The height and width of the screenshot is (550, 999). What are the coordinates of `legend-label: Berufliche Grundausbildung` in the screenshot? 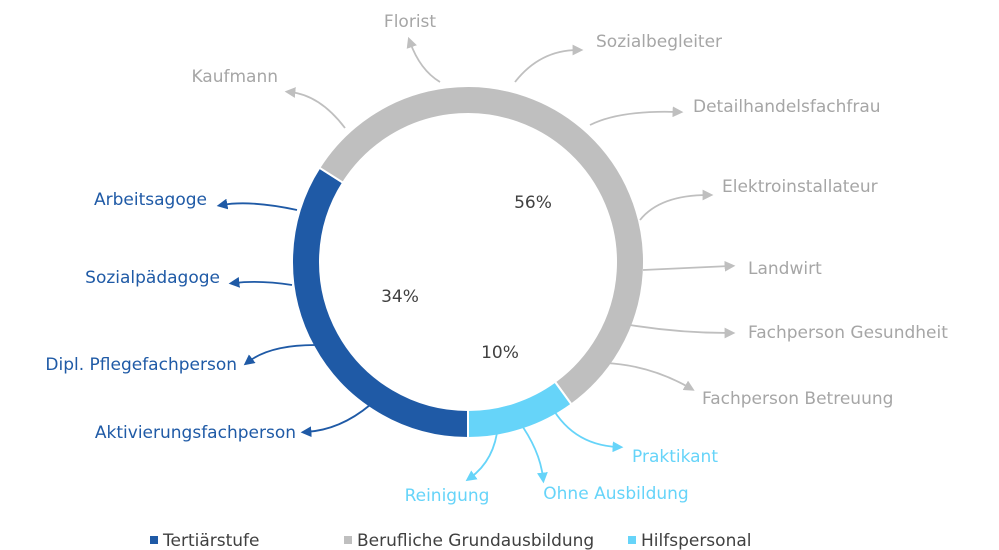 It's located at (475, 540).